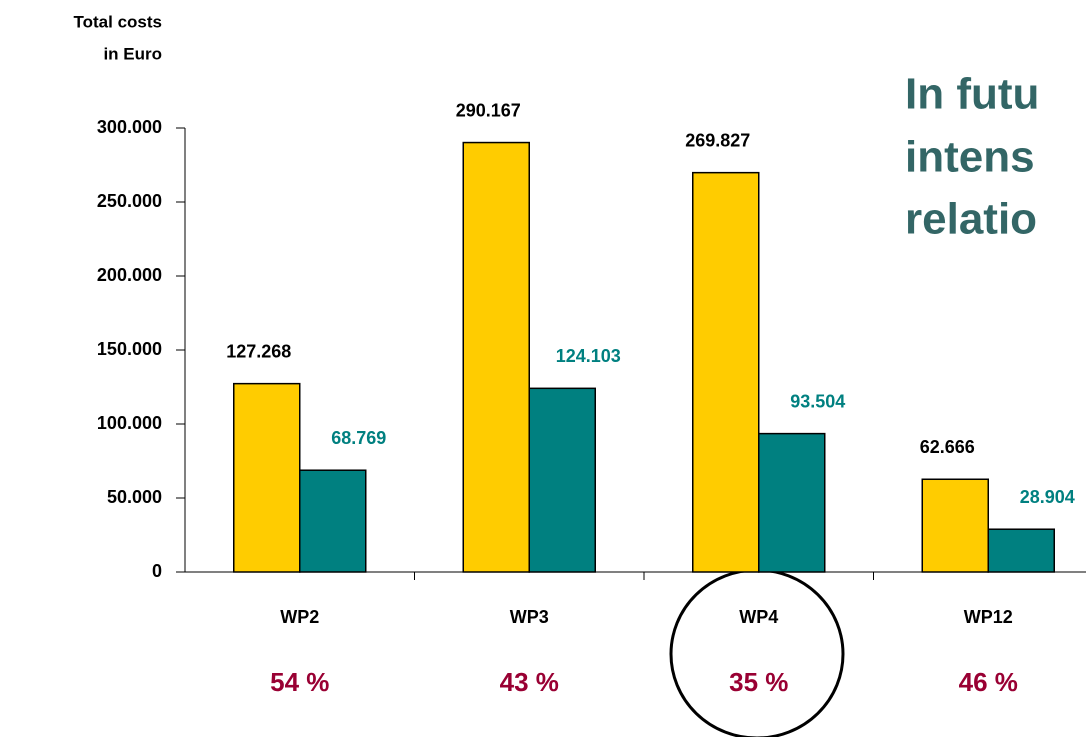 This screenshot has height=737, width=1086. I want to click on share-label: 46 %, so click(988, 682).